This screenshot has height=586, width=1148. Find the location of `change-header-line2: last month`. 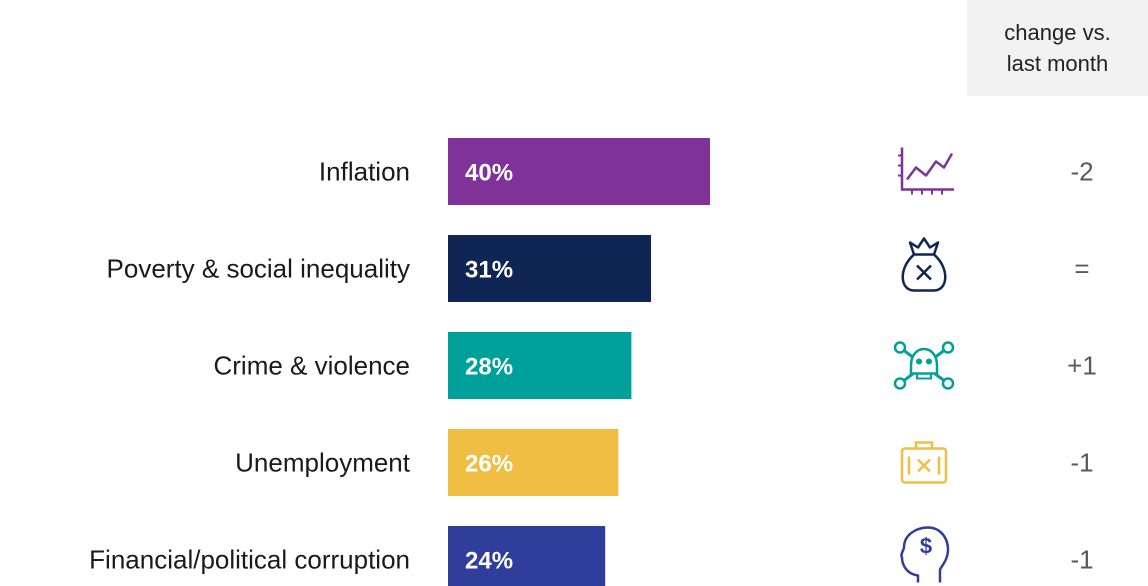

change-header-line2: last month is located at coordinates (1057, 63).